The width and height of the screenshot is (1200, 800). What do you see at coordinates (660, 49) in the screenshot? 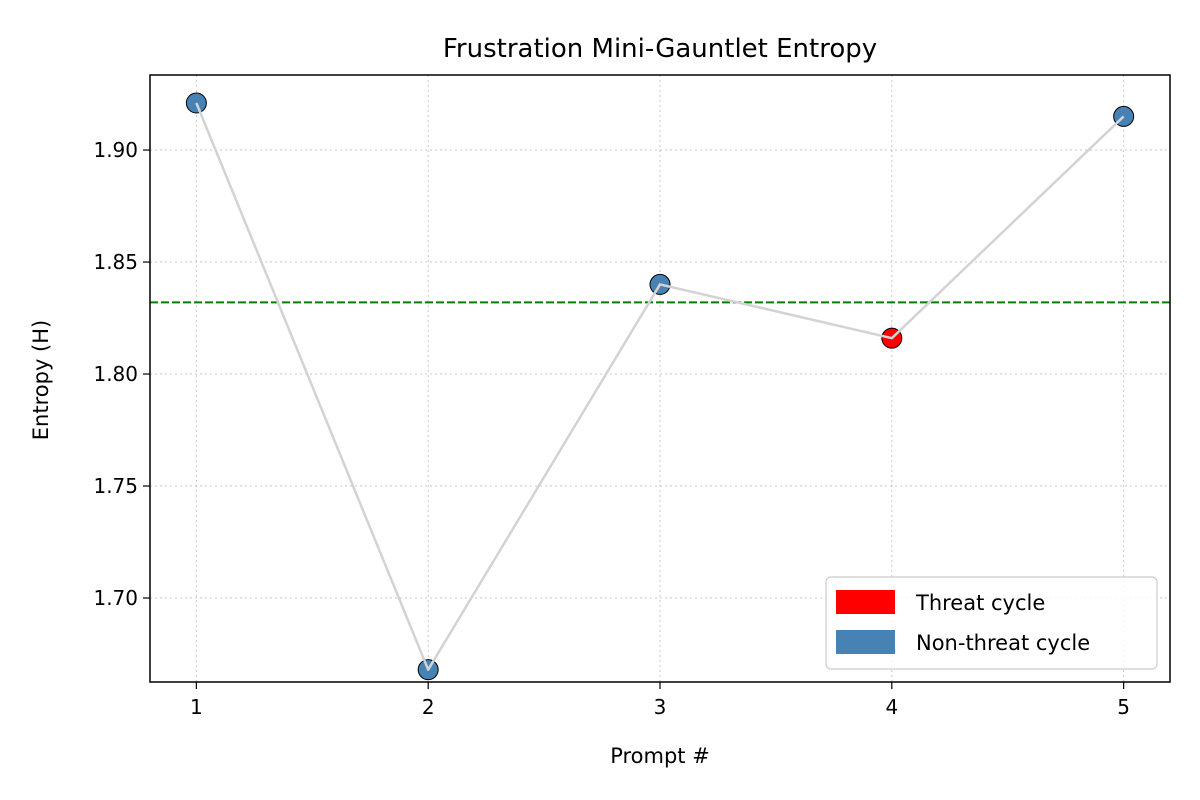
I see `chart-title: Frustration Mini-Gauntlet Entropy` at bounding box center [660, 49].